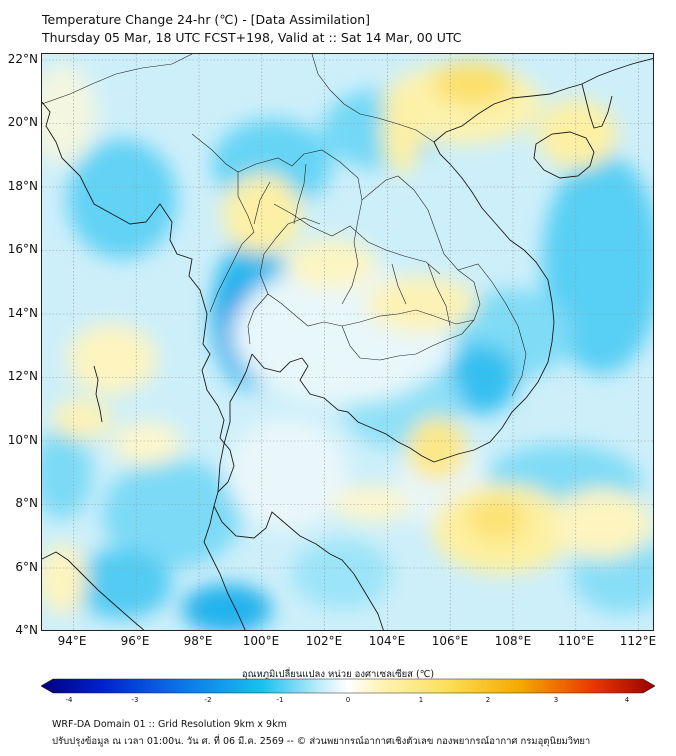  What do you see at coordinates (627, 700) in the screenshot?
I see `colorbar-tick-4: 4` at bounding box center [627, 700].